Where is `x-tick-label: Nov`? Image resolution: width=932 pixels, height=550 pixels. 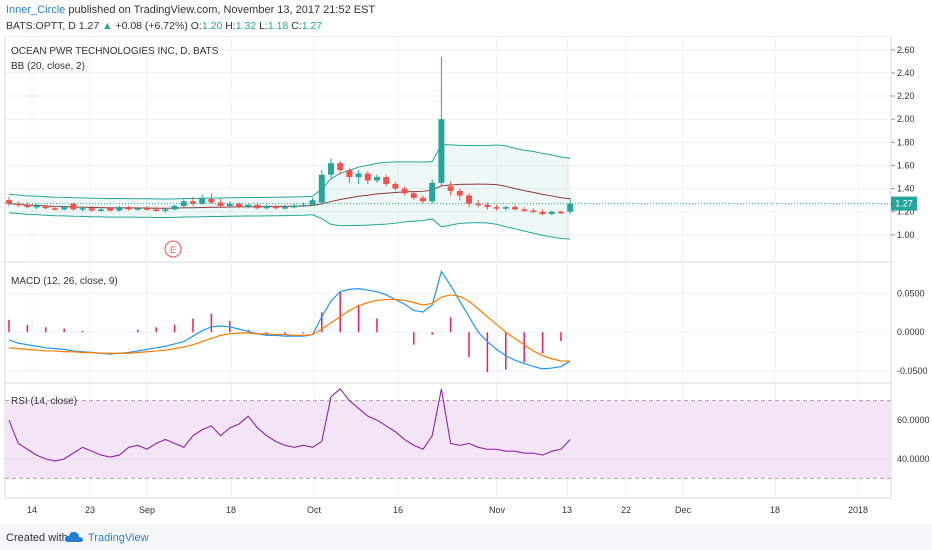
x-tick-label: Nov is located at coordinates (497, 510).